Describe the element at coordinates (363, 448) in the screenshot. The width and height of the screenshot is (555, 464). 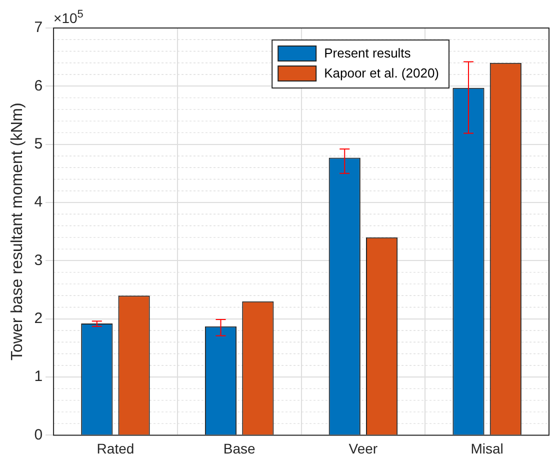
I see `x-tick-label: Veer` at that location.